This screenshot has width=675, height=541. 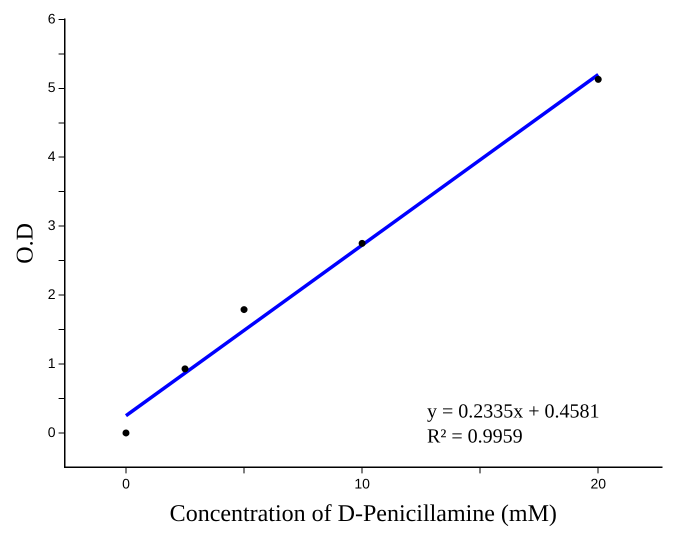 What do you see at coordinates (513, 411) in the screenshot?
I see `annotation: y = 0.2335x + 0.4581` at bounding box center [513, 411].